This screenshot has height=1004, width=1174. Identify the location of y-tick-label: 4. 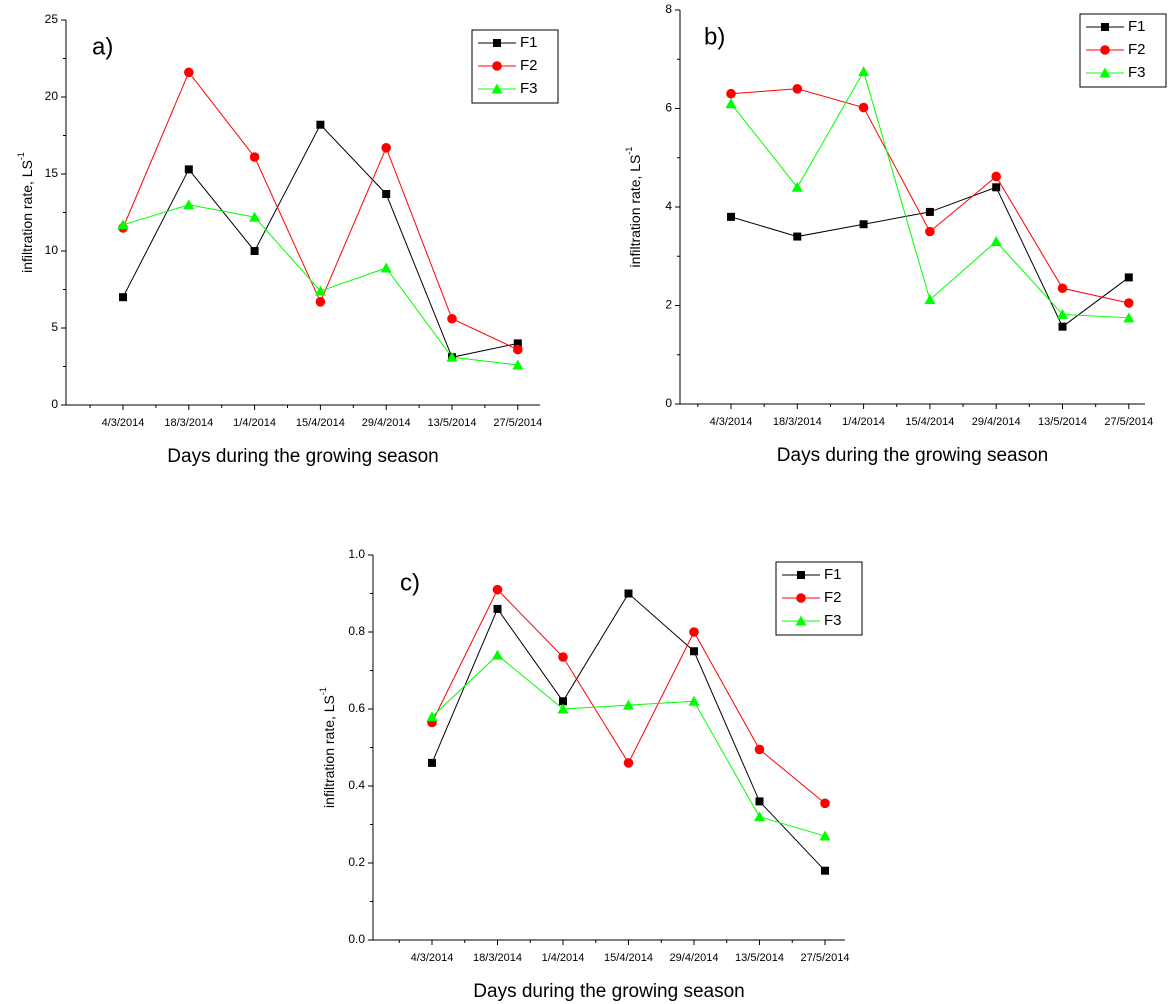
(668, 206).